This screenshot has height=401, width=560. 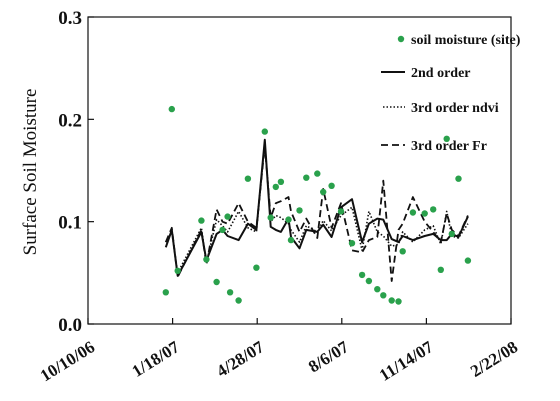 What do you see at coordinates (401, 39) in the screenshot?
I see `legend-marker-site` at bounding box center [401, 39].